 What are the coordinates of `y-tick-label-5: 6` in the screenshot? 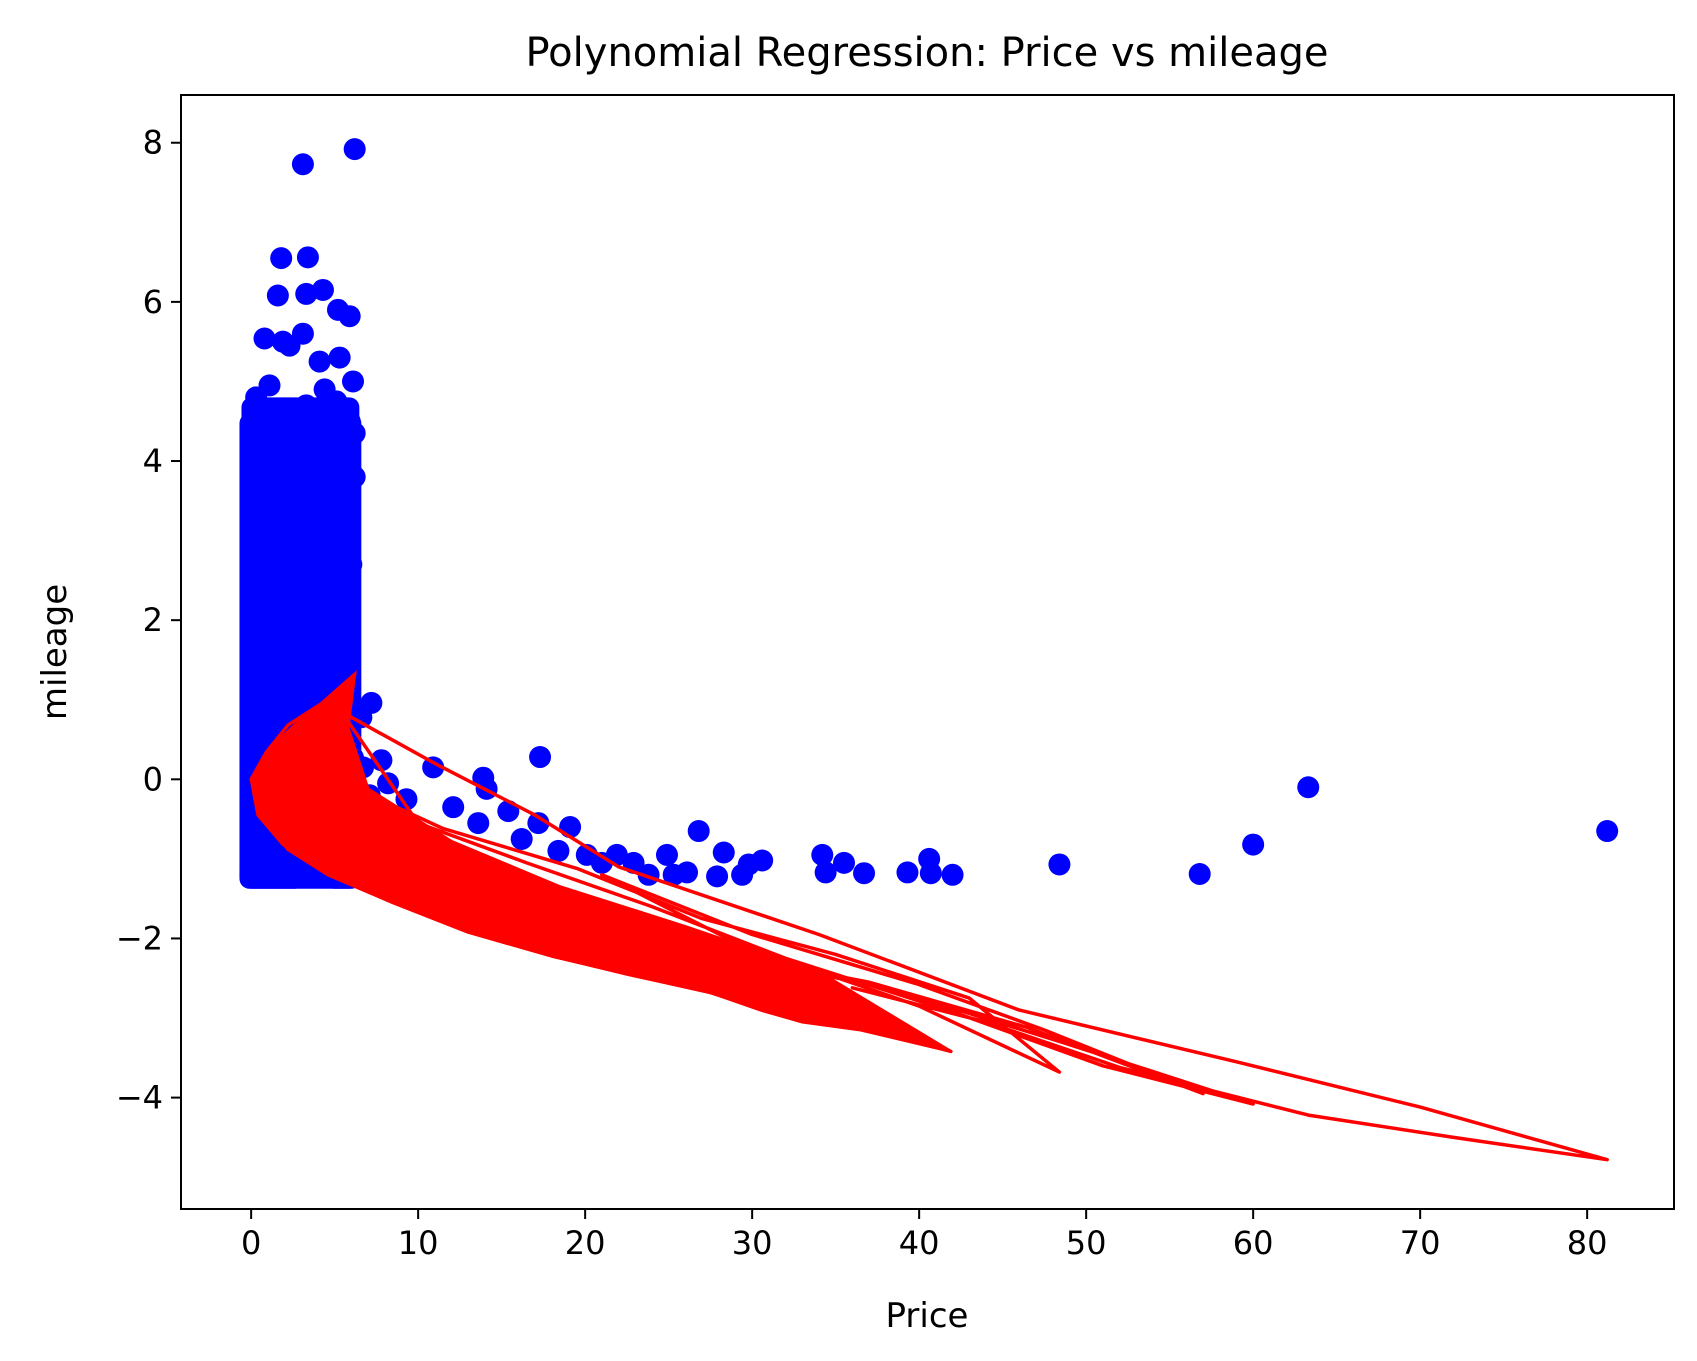 It's located at (153, 302).